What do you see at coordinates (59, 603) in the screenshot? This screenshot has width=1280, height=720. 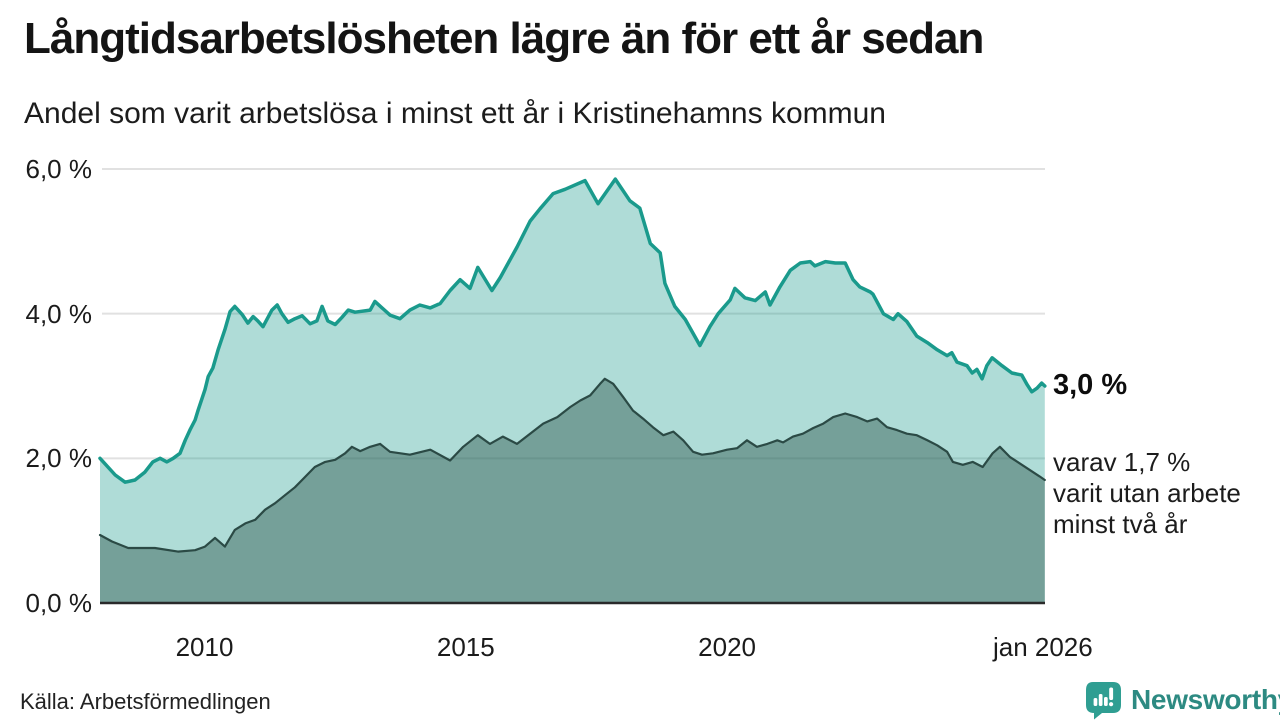 I see `y-tick-label: 0,0 %` at bounding box center [59, 603].